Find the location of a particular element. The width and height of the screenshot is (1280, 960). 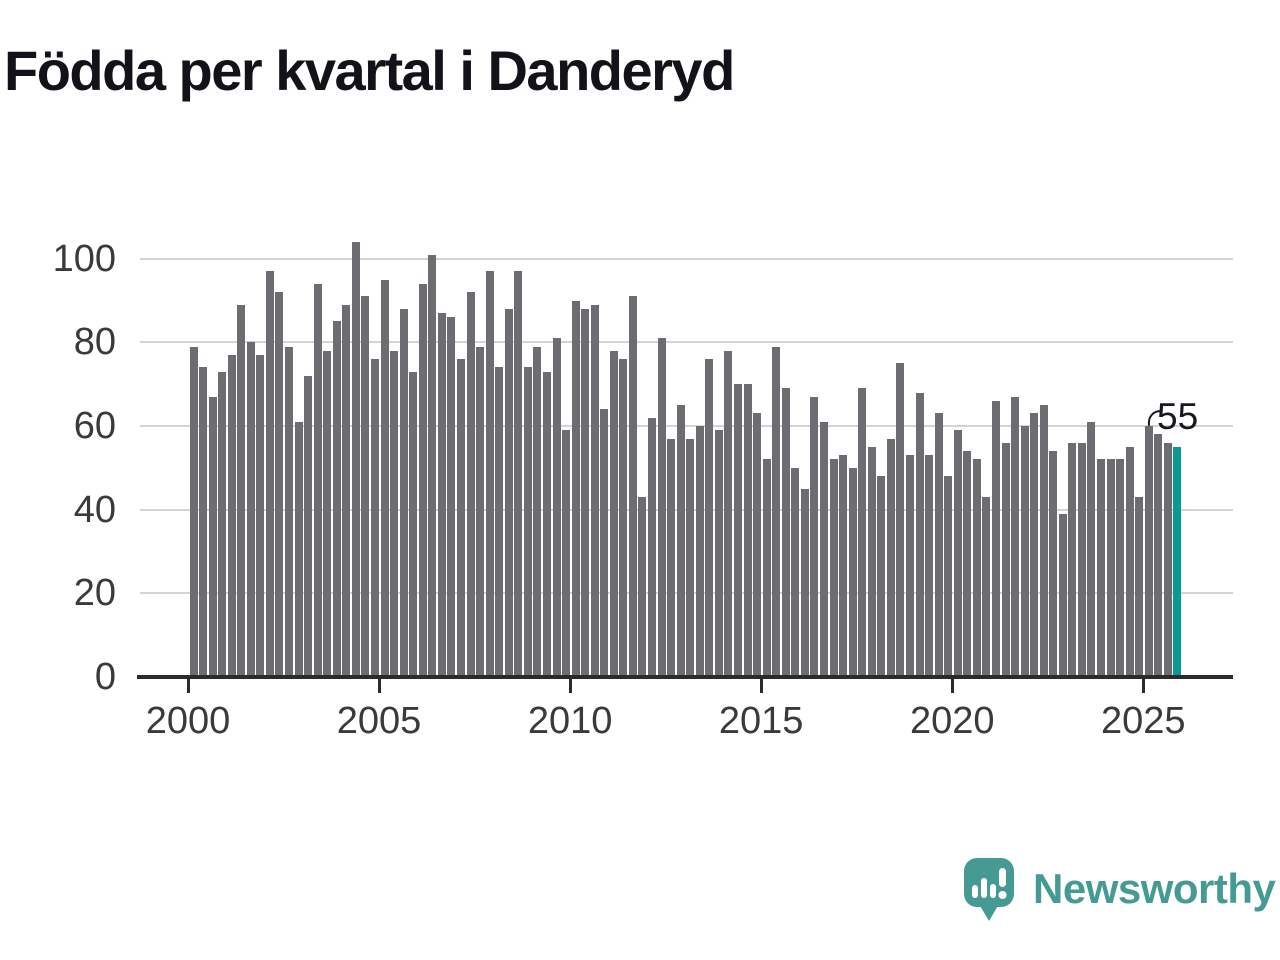

annotation-leader-line is located at coordinates (1154, 418).